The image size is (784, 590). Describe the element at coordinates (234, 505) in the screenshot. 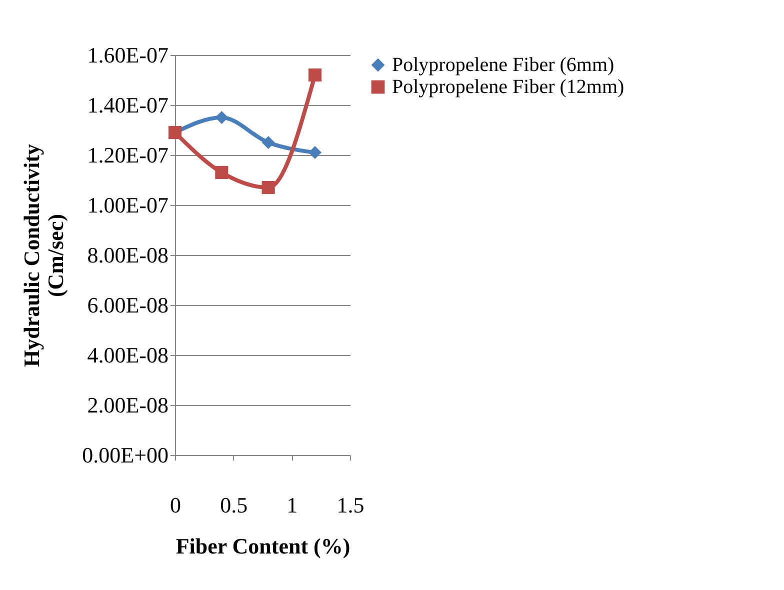

I see `x-tick-label: 0.5` at that location.